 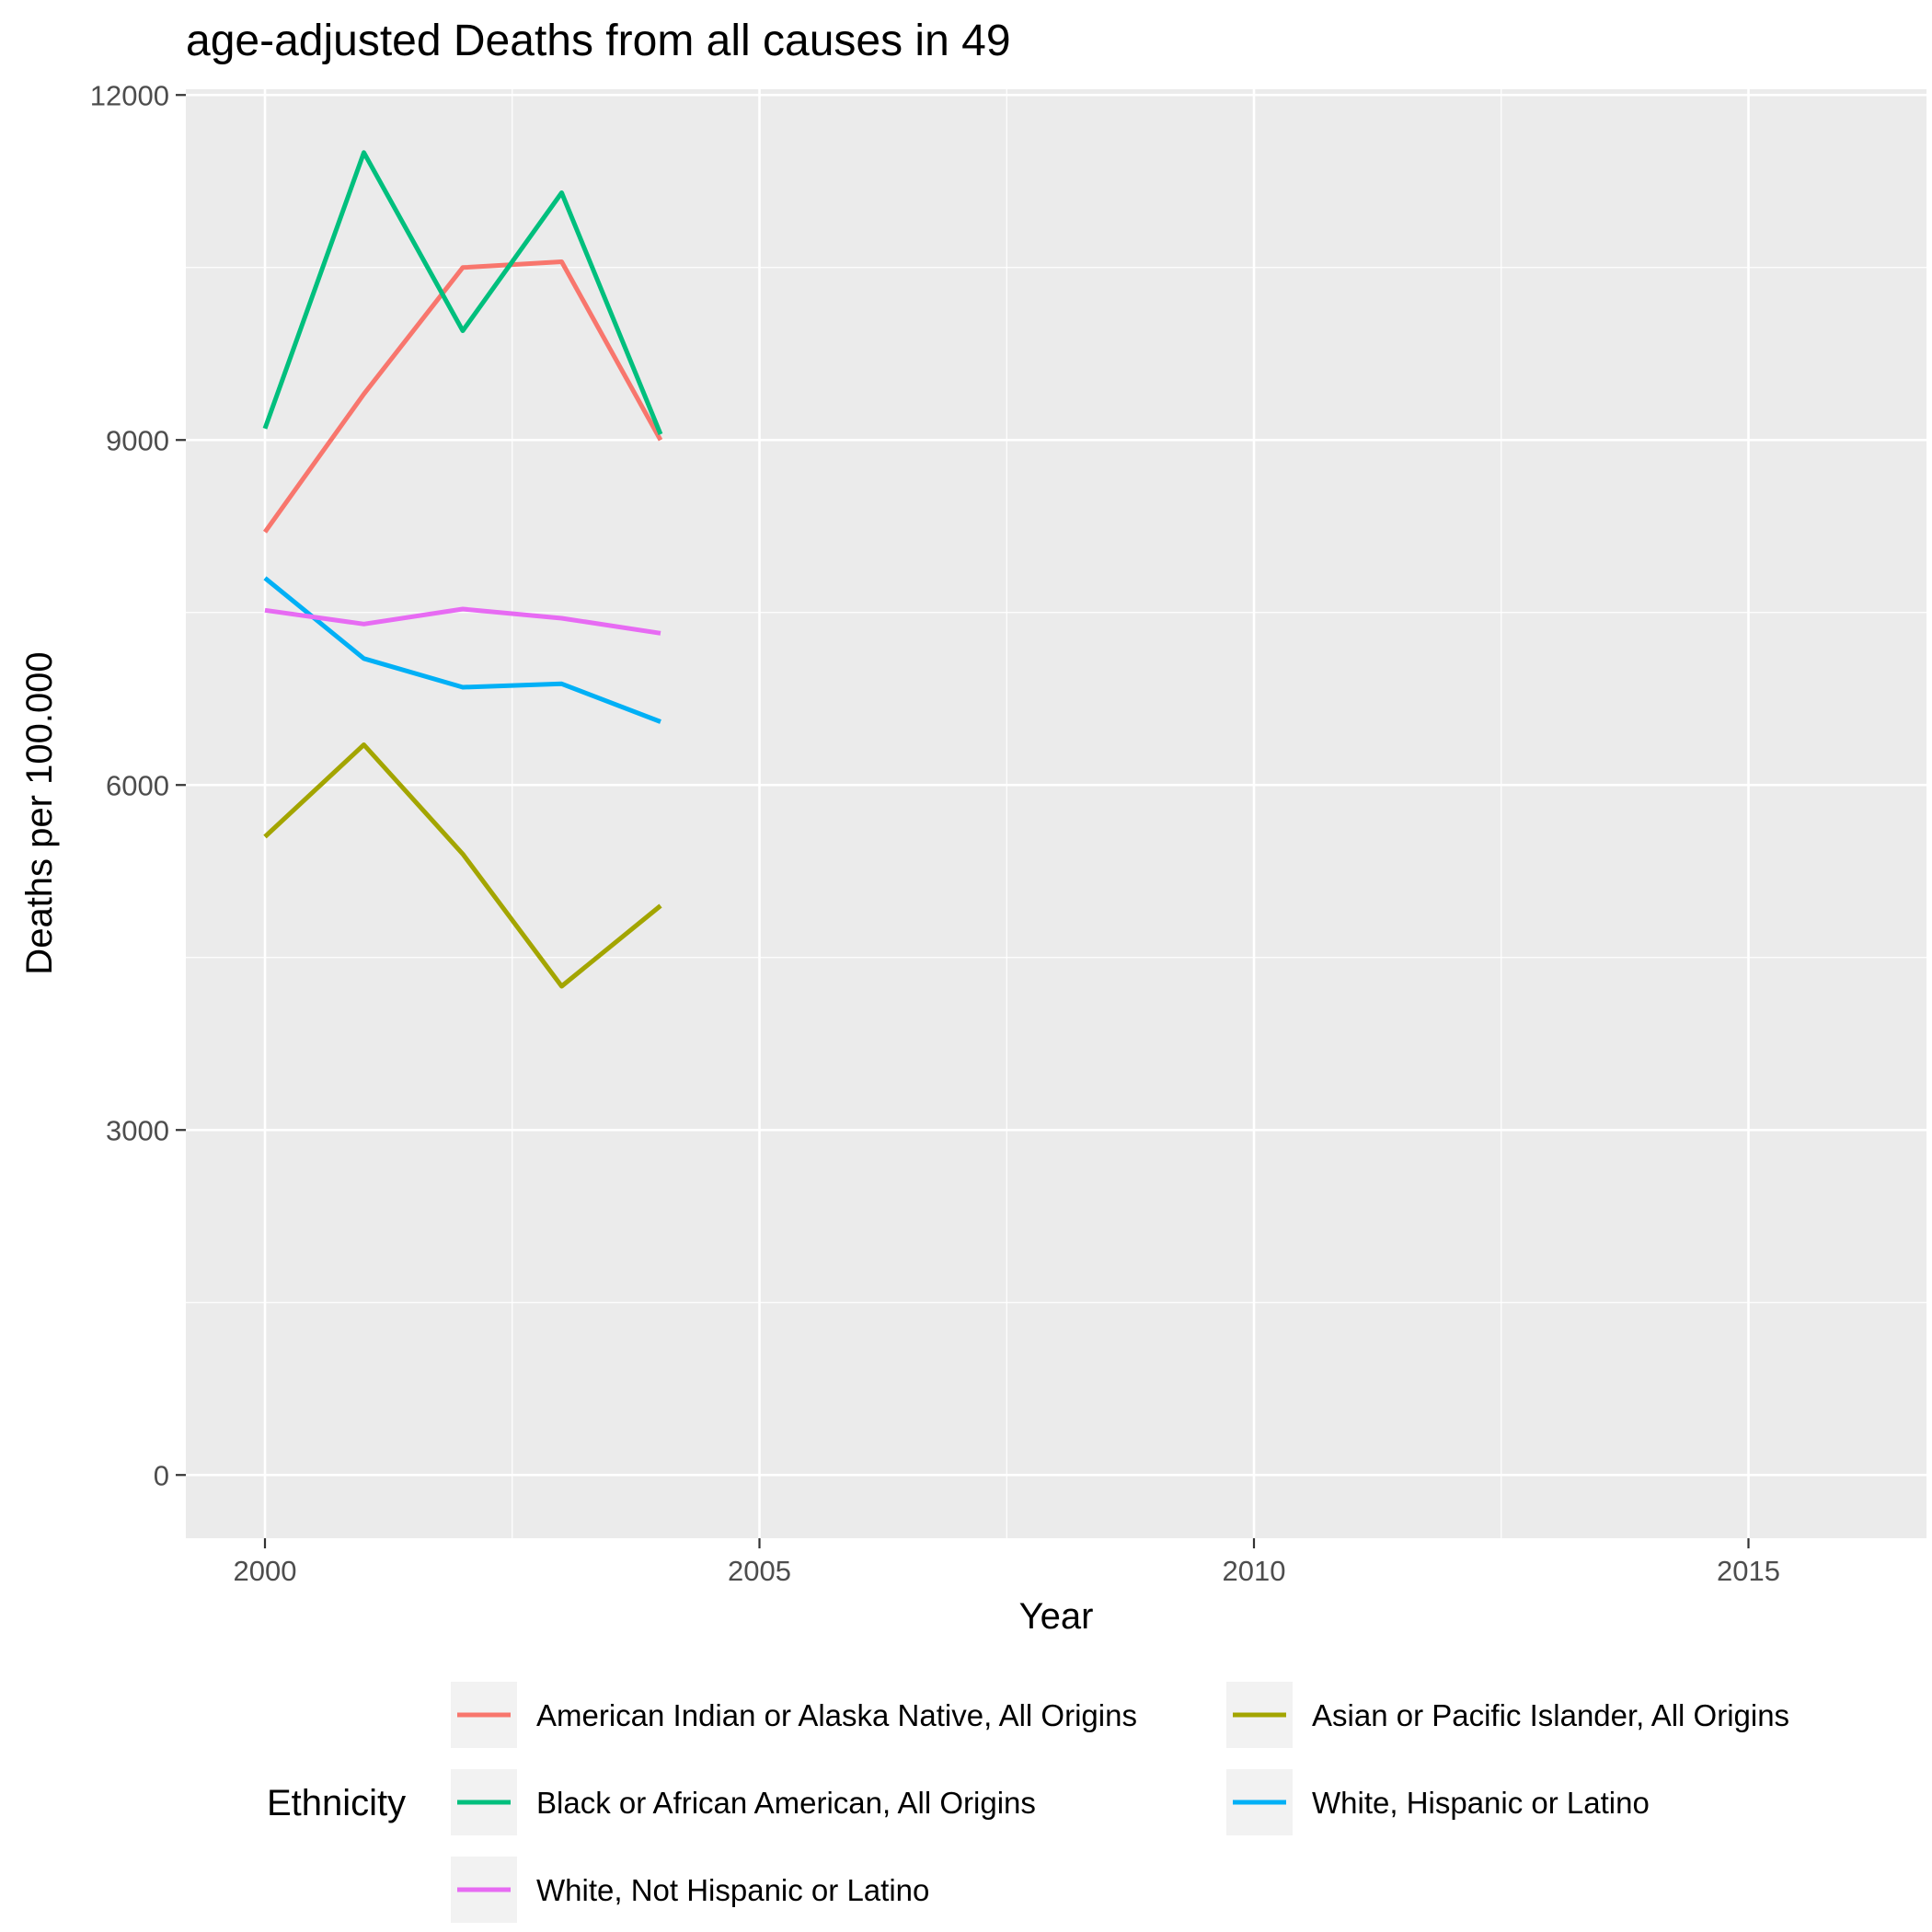 I want to click on y-tick-label: 9000, so click(x=137, y=440).